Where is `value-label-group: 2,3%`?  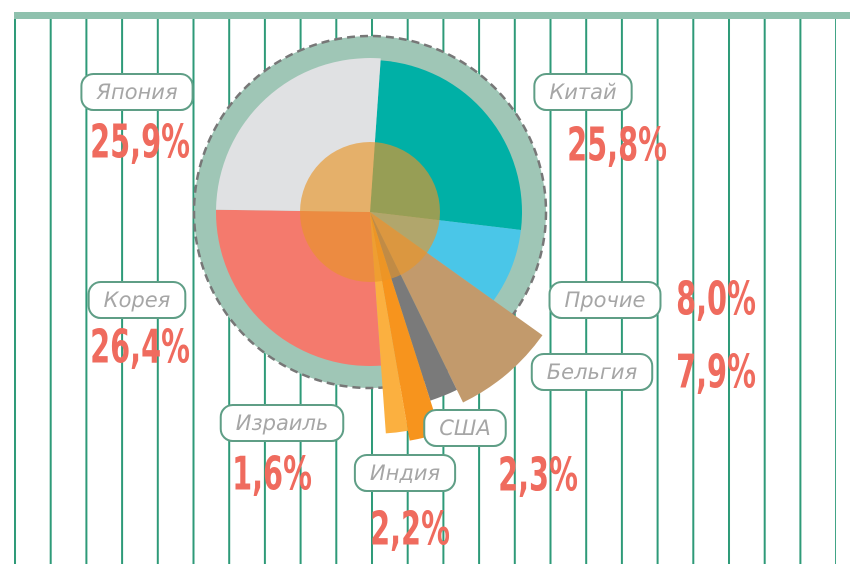 value-label-group: 2,3% is located at coordinates (538, 476).